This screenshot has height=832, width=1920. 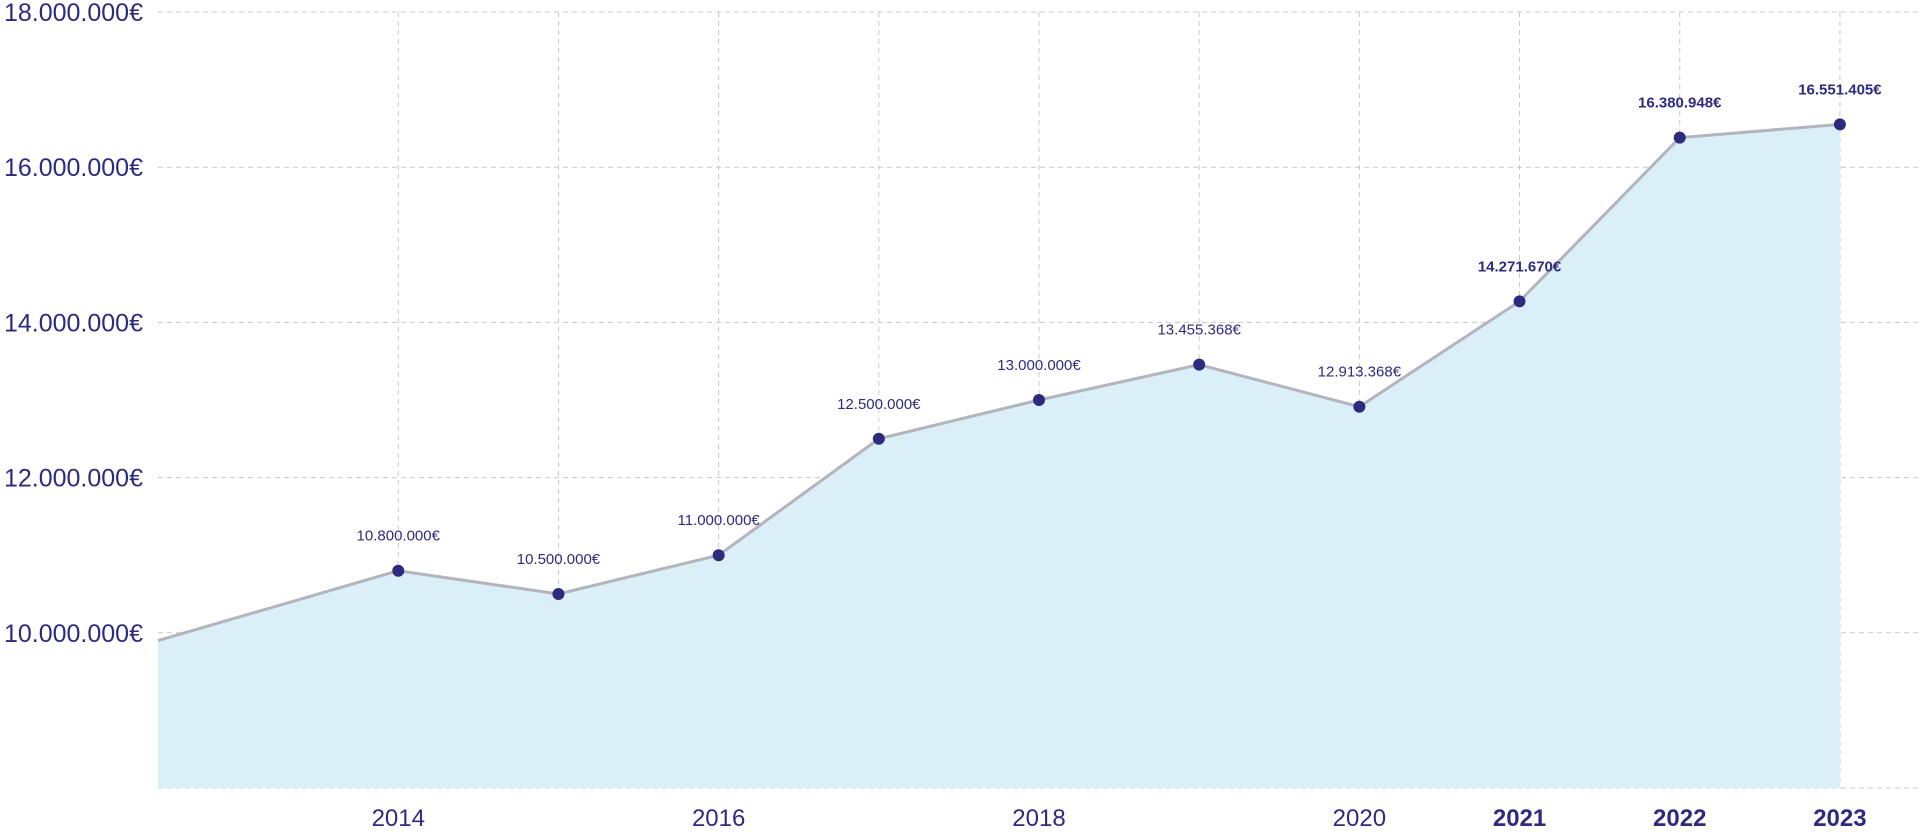 I want to click on data-point-2020, so click(x=1359, y=406).